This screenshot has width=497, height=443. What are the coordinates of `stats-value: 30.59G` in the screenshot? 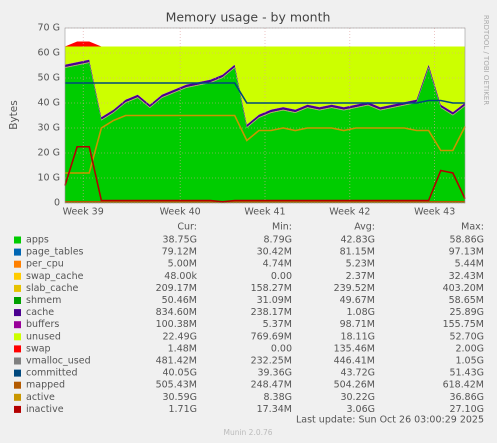 It's located at (179, 397).